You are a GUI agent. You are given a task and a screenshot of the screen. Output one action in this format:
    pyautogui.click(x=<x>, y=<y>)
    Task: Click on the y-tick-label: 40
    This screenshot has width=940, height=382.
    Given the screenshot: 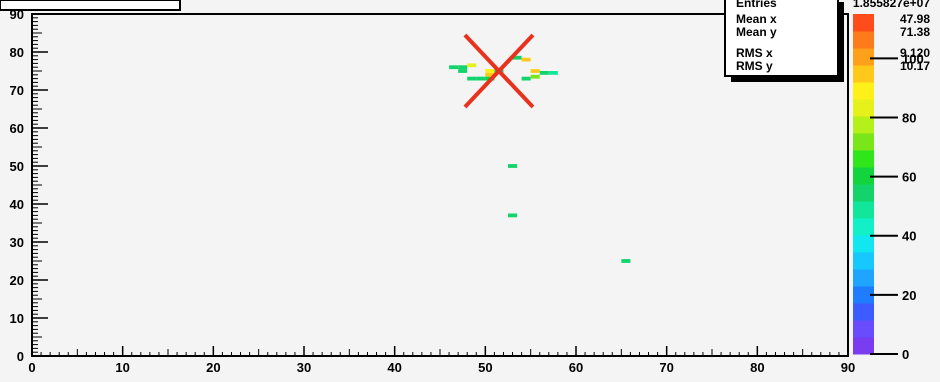 What is the action you would take?
    pyautogui.click(x=17, y=204)
    